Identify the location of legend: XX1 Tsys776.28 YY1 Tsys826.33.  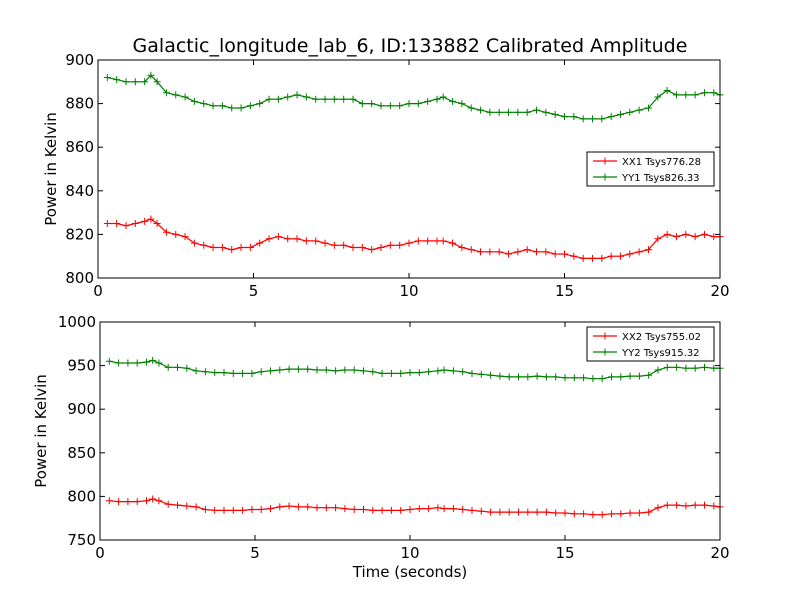
(650, 169).